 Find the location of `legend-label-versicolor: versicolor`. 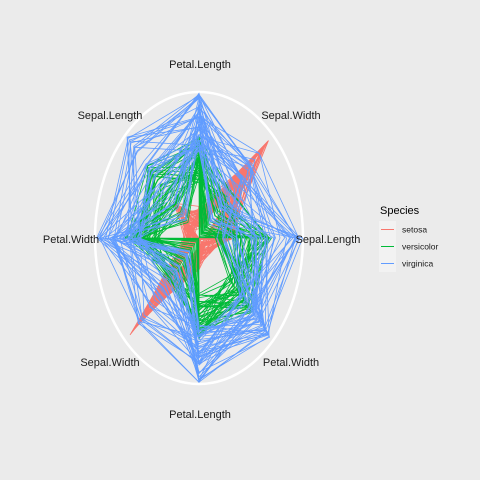

legend-label-versicolor: versicolor is located at coordinates (420, 247).